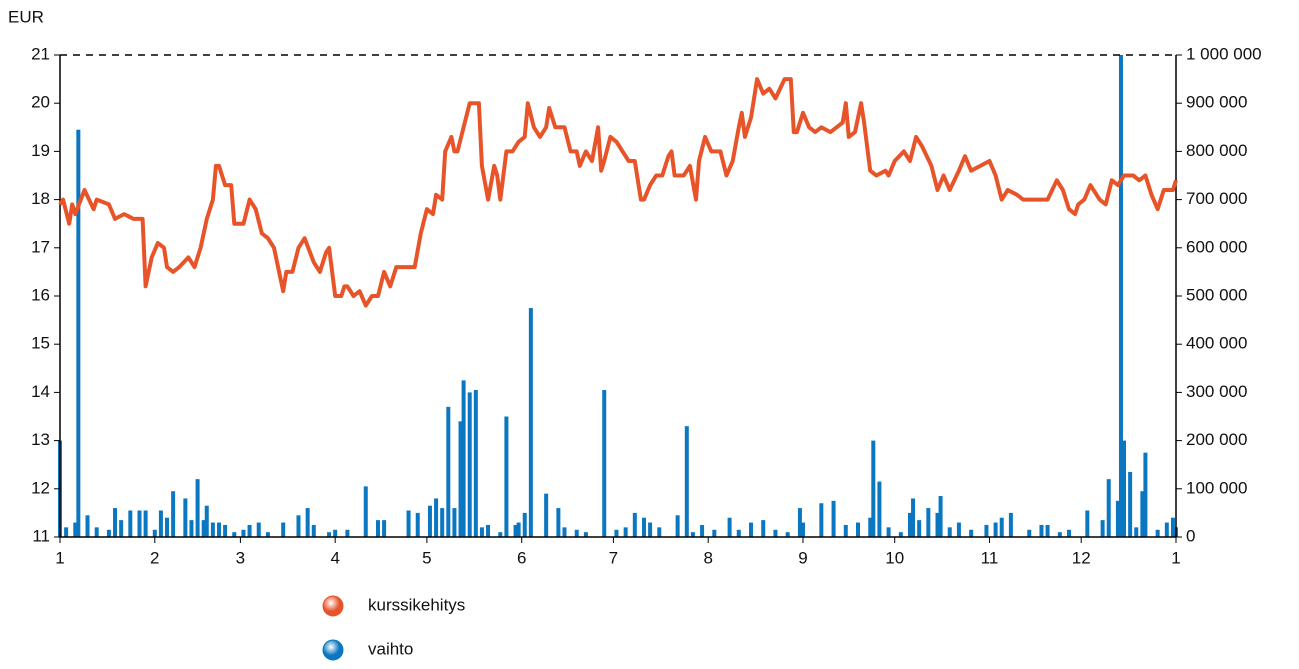  What do you see at coordinates (40, 343) in the screenshot?
I see `y-tick-label: 15` at bounding box center [40, 343].